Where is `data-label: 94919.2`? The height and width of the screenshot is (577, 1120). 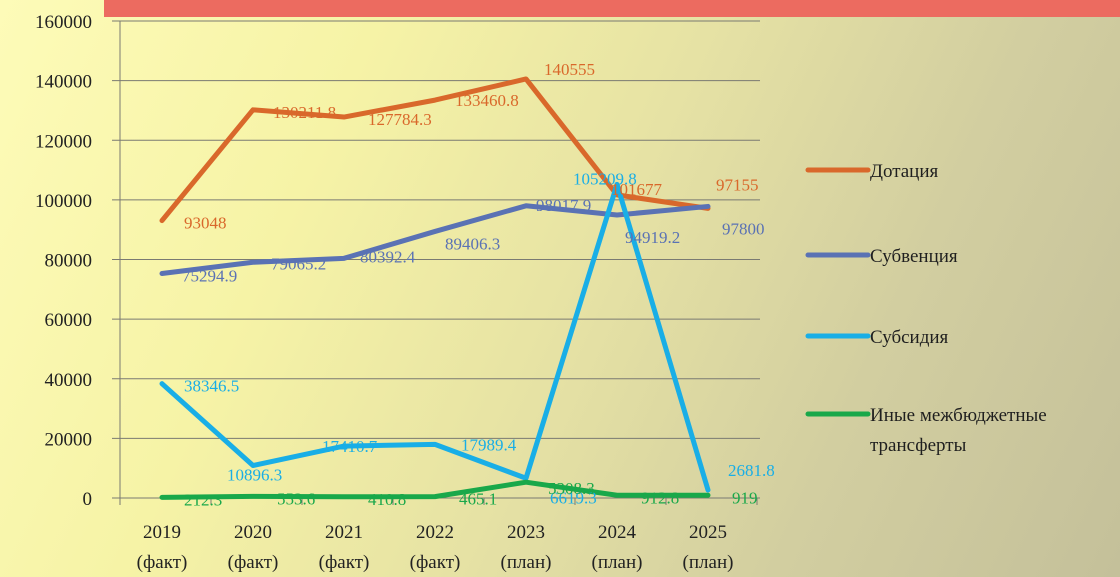
data-label: 94919.2 is located at coordinates (652, 237).